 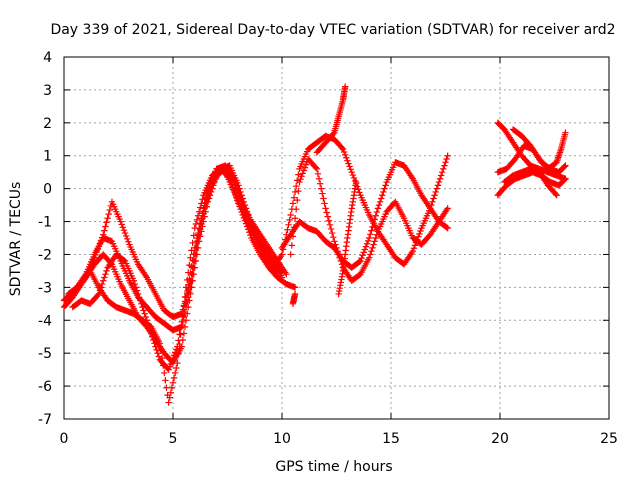 I want to click on x-tick-label: 20, so click(x=500, y=439).